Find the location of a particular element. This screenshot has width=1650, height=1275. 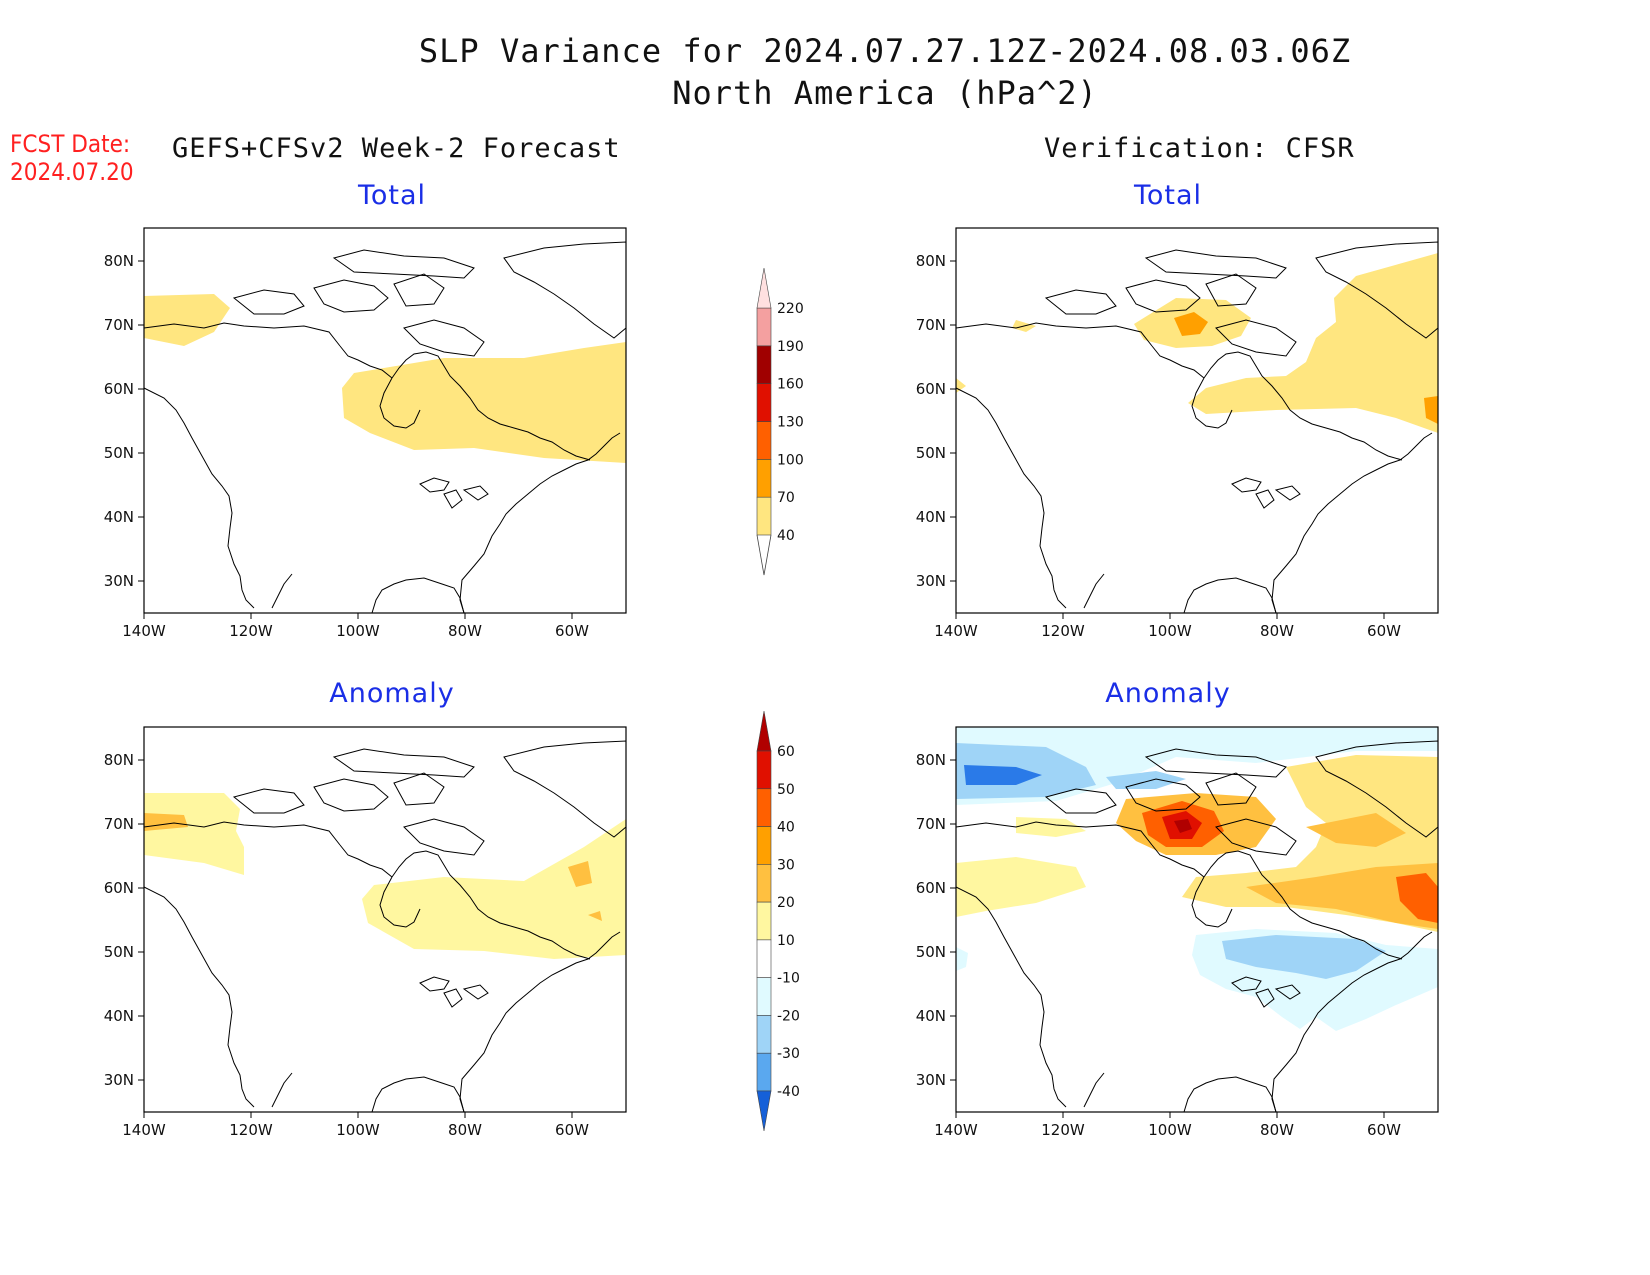

colorbar-anomaly-label: 50 is located at coordinates (786, 790).